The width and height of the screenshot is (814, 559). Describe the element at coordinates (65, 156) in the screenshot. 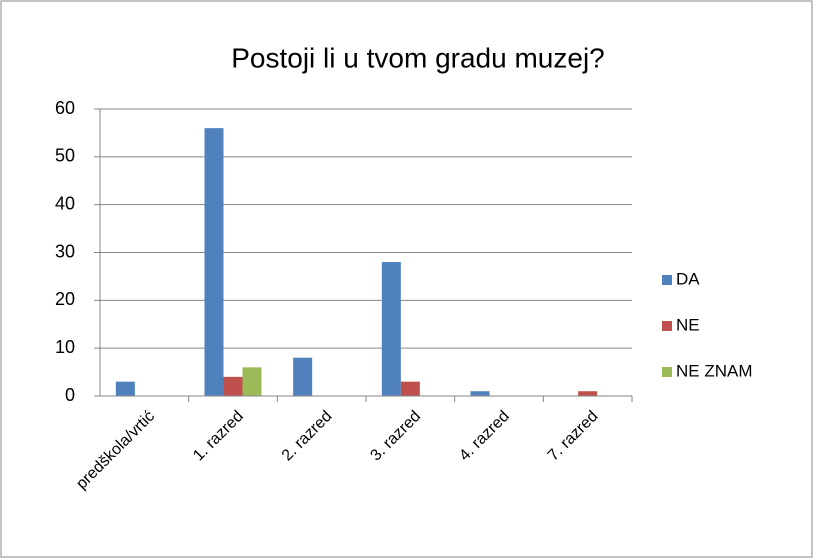

I see `y-tick-label: 50` at that location.